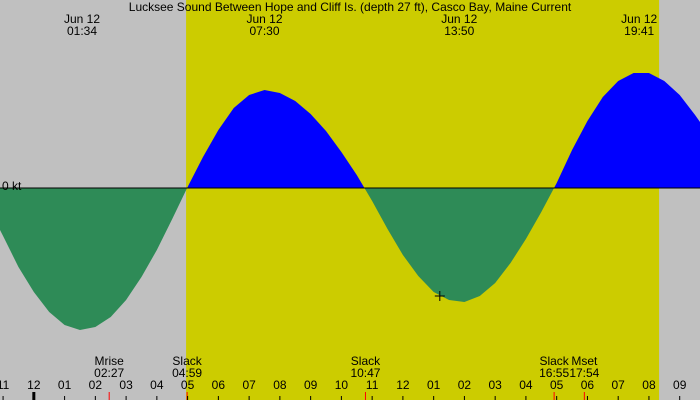  I want to click on event-label: Mset, so click(584, 361).